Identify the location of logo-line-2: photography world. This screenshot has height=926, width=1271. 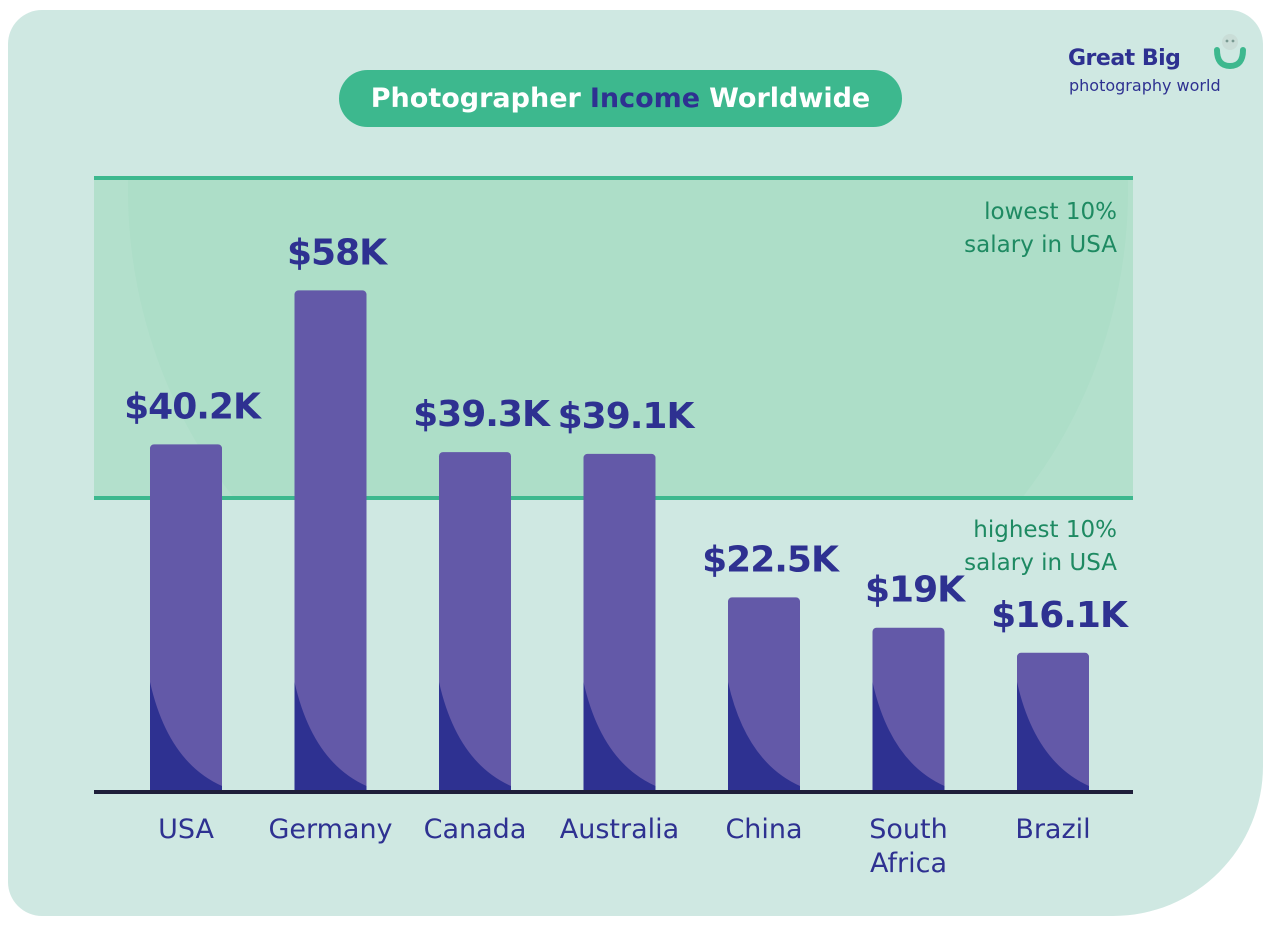
(1145, 85).